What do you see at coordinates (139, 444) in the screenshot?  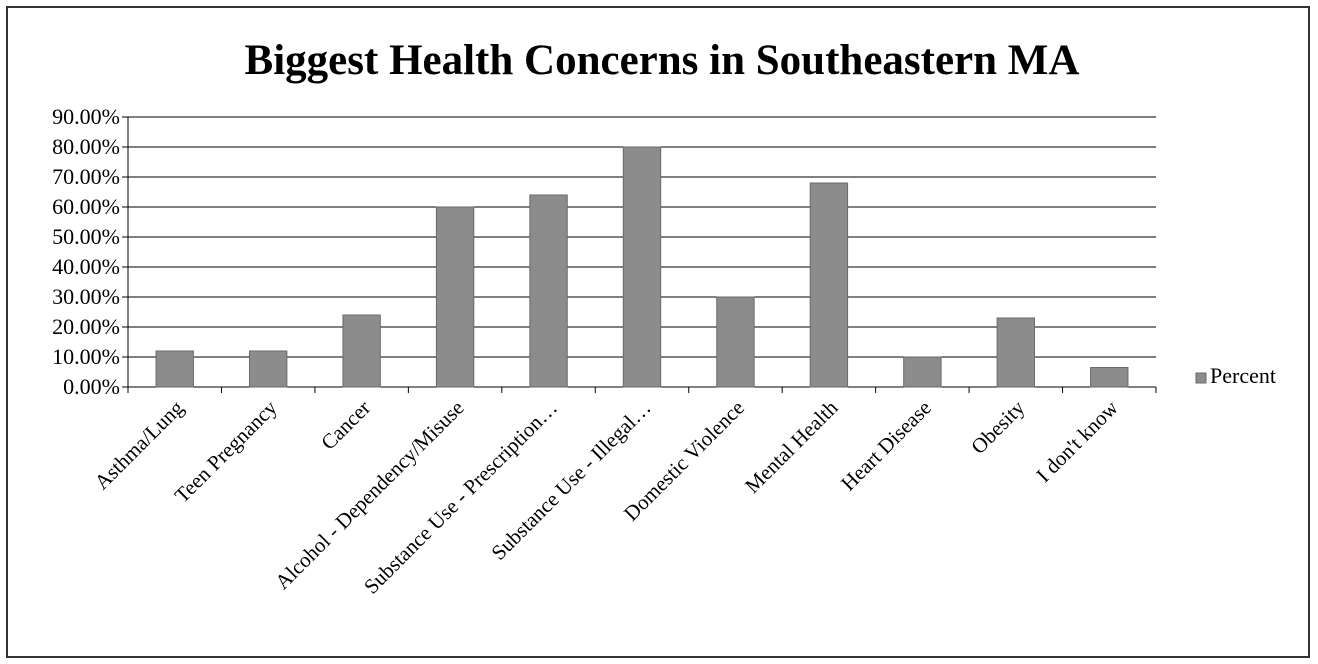 I see `x-tick-label: Asthma/Lung` at bounding box center [139, 444].